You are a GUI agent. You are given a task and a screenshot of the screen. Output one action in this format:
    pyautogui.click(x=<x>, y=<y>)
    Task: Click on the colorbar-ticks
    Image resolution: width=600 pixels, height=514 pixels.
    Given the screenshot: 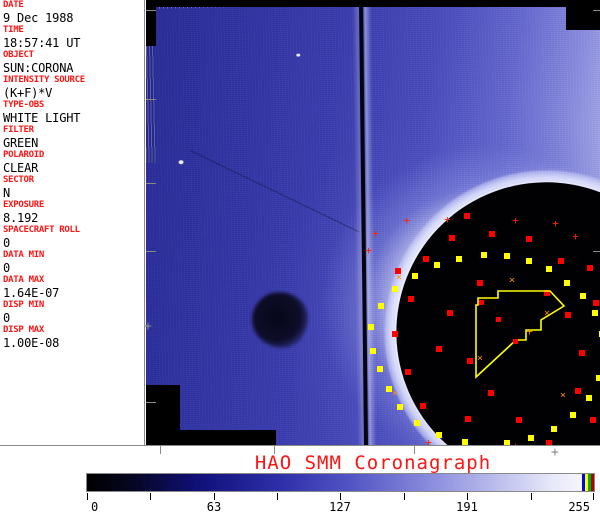 What is the action you would take?
    pyautogui.click(x=340, y=496)
    